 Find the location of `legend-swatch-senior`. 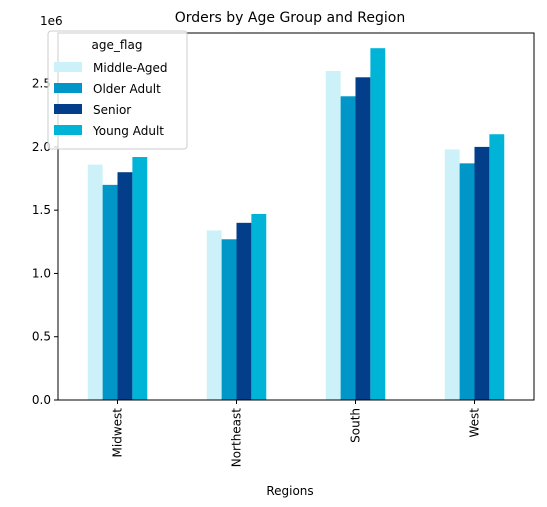

legend-swatch-senior is located at coordinates (68, 109).